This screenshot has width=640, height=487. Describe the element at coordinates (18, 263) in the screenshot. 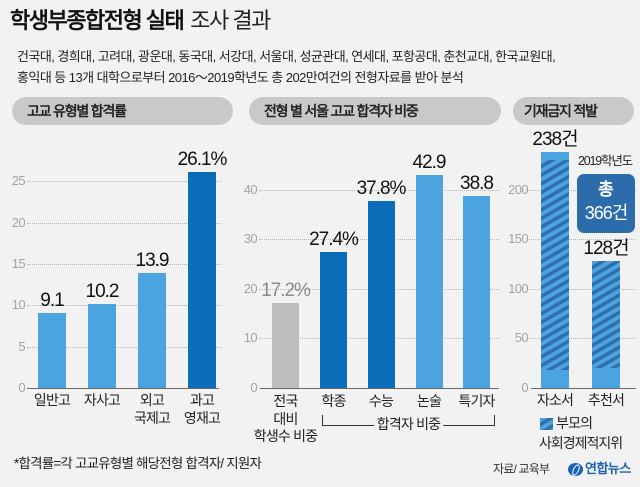

I see `y-tick-label: 15` at that location.